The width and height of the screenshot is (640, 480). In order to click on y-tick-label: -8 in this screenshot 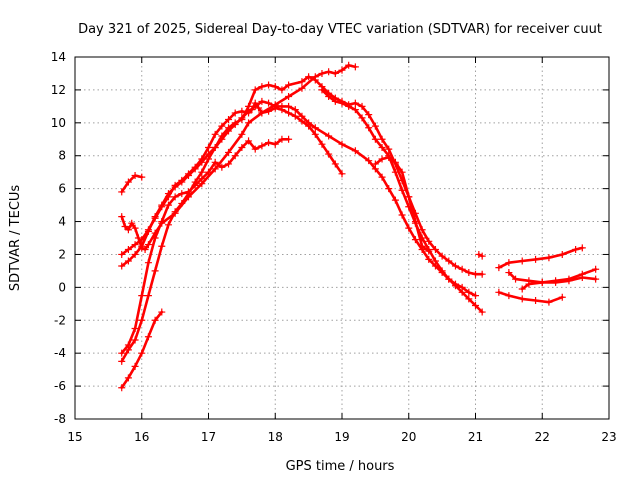, I will do `click(60, 419)`.